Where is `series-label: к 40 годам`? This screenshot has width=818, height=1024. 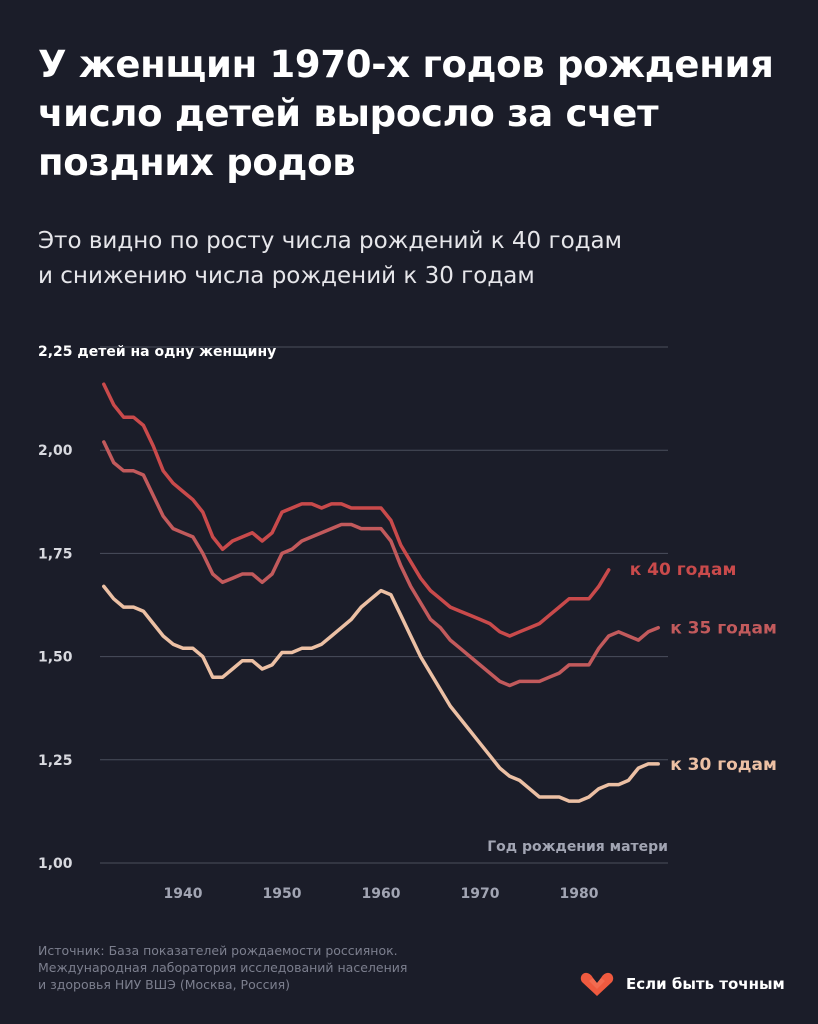
series-label: к 40 годам is located at coordinates (683, 570).